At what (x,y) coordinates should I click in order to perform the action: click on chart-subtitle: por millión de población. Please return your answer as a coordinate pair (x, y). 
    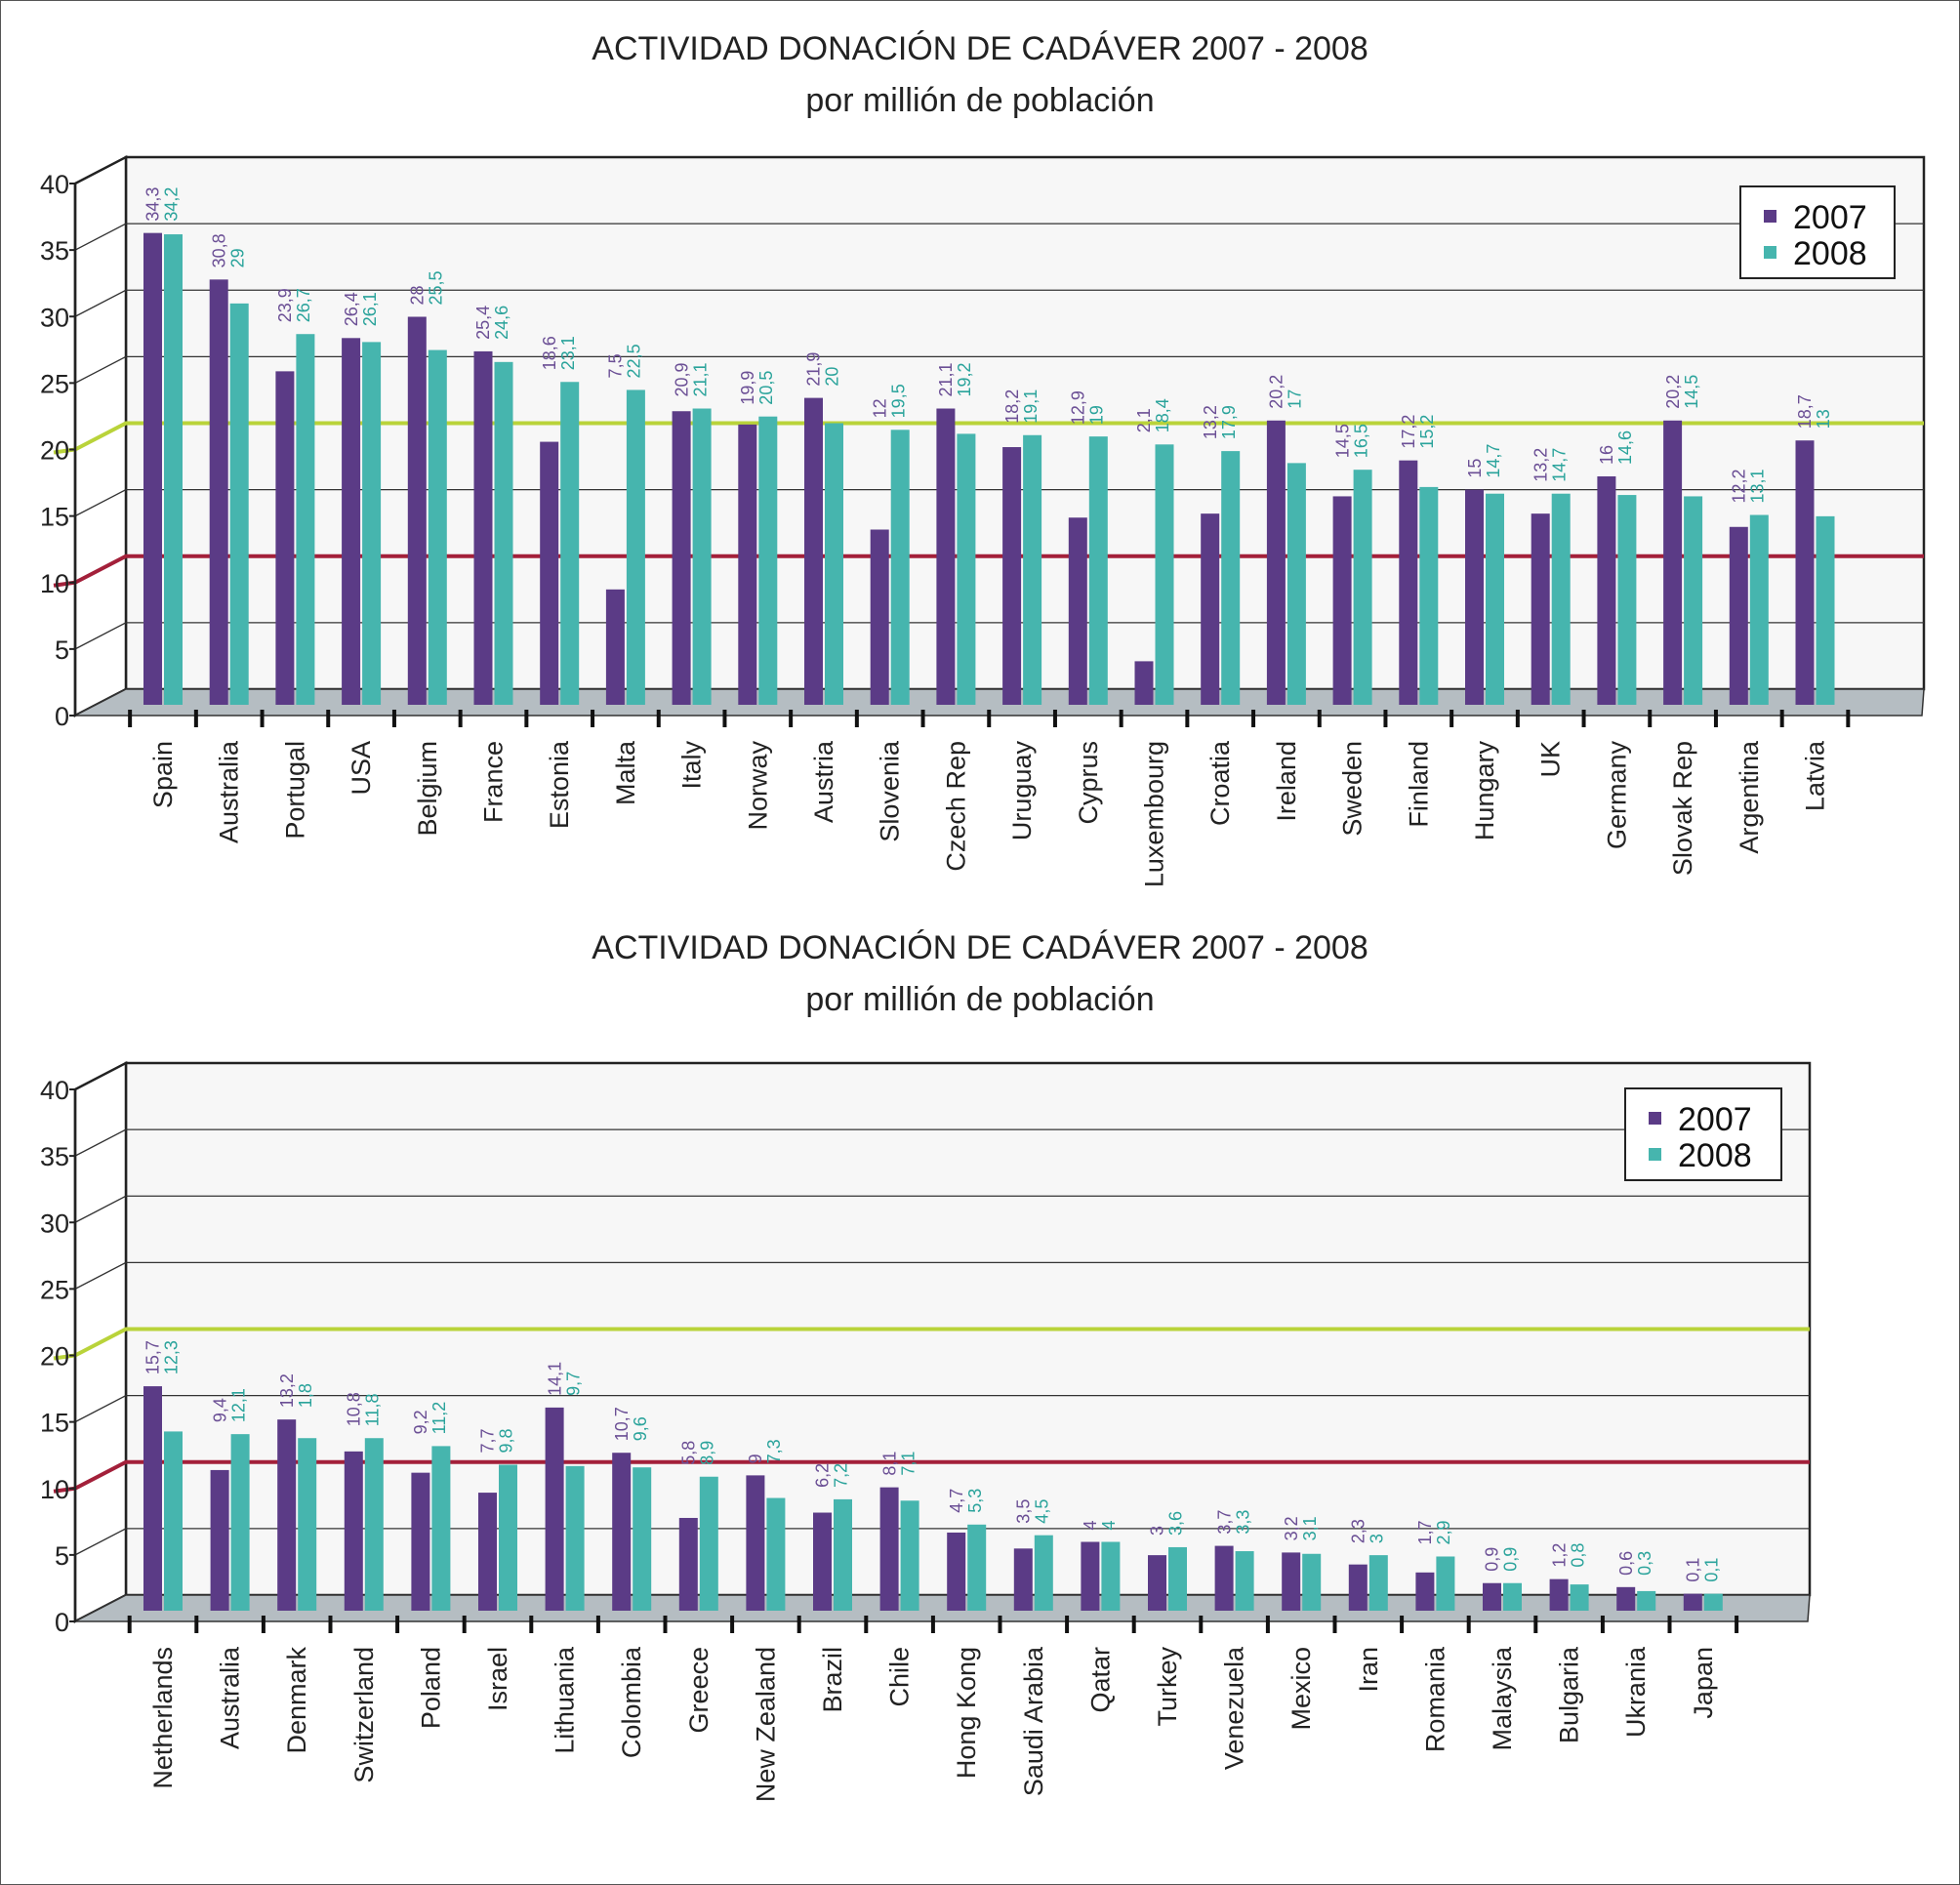
    Looking at the image, I should click on (980, 999).